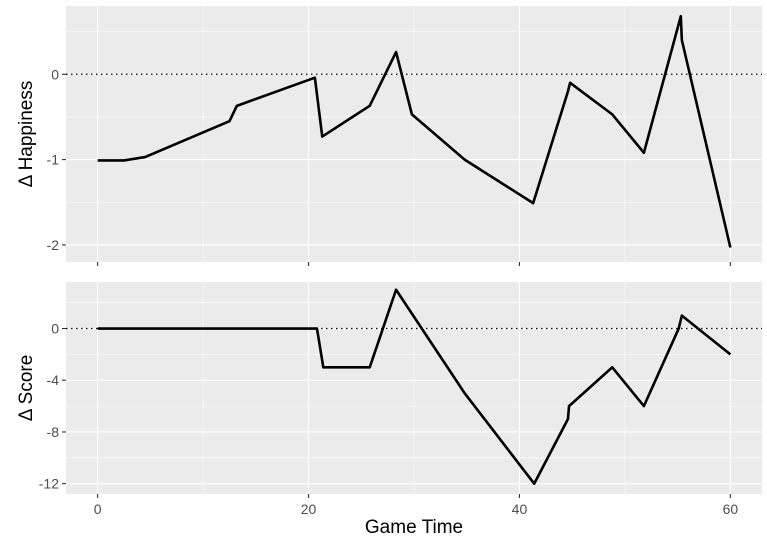  What do you see at coordinates (53, 160) in the screenshot?
I see `happiness-y-tick-label: -1` at bounding box center [53, 160].